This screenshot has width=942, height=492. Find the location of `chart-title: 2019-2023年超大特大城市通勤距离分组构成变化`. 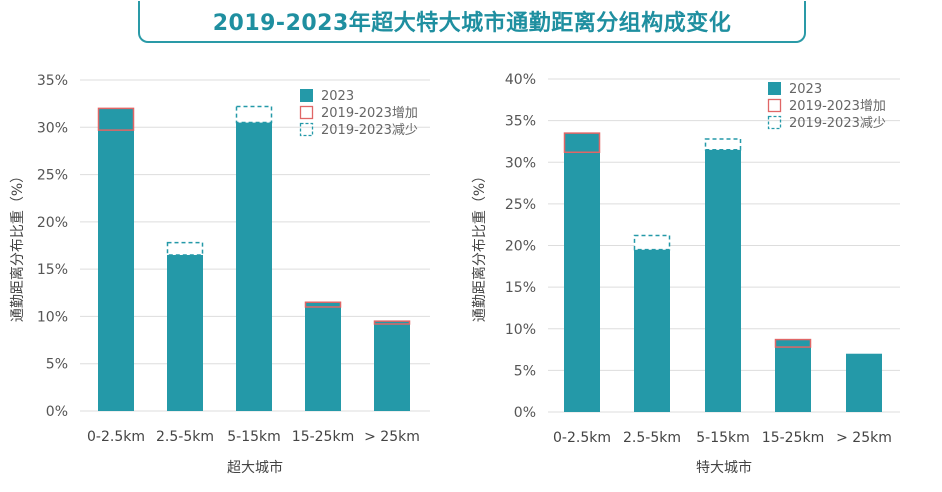

chart-title: 2019-2023年超大特大城市通勤距离分组构成变化 is located at coordinates (472, 23).